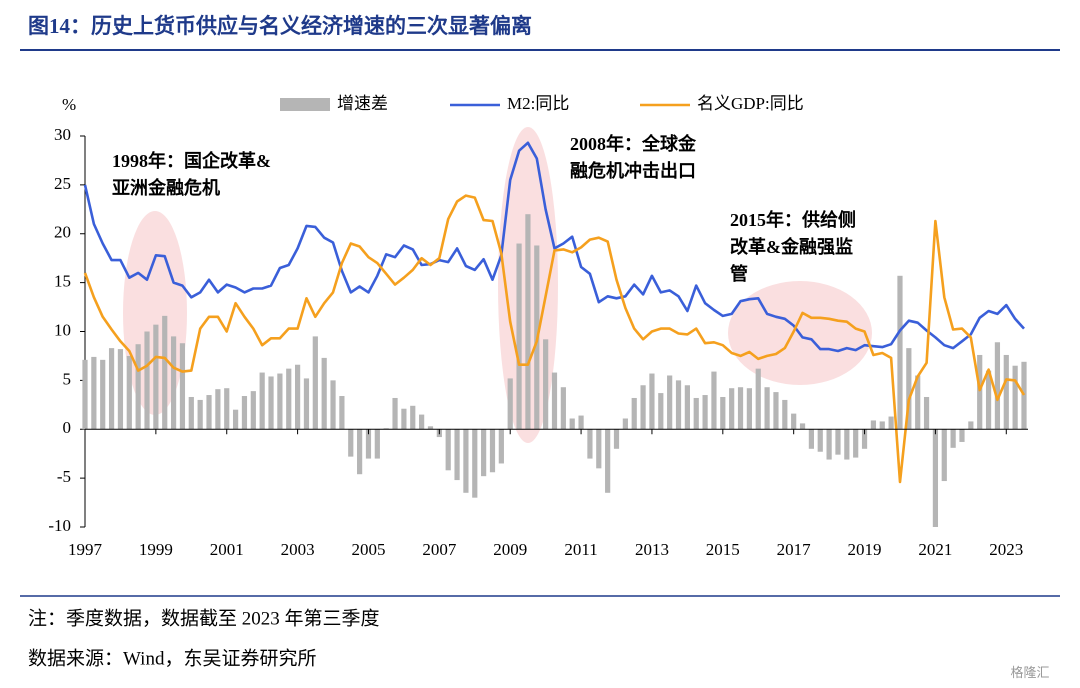 The height and width of the screenshot is (688, 1080). Describe the element at coordinates (750, 103) in the screenshot. I see `legend-label: 名义GDP:同比` at that location.